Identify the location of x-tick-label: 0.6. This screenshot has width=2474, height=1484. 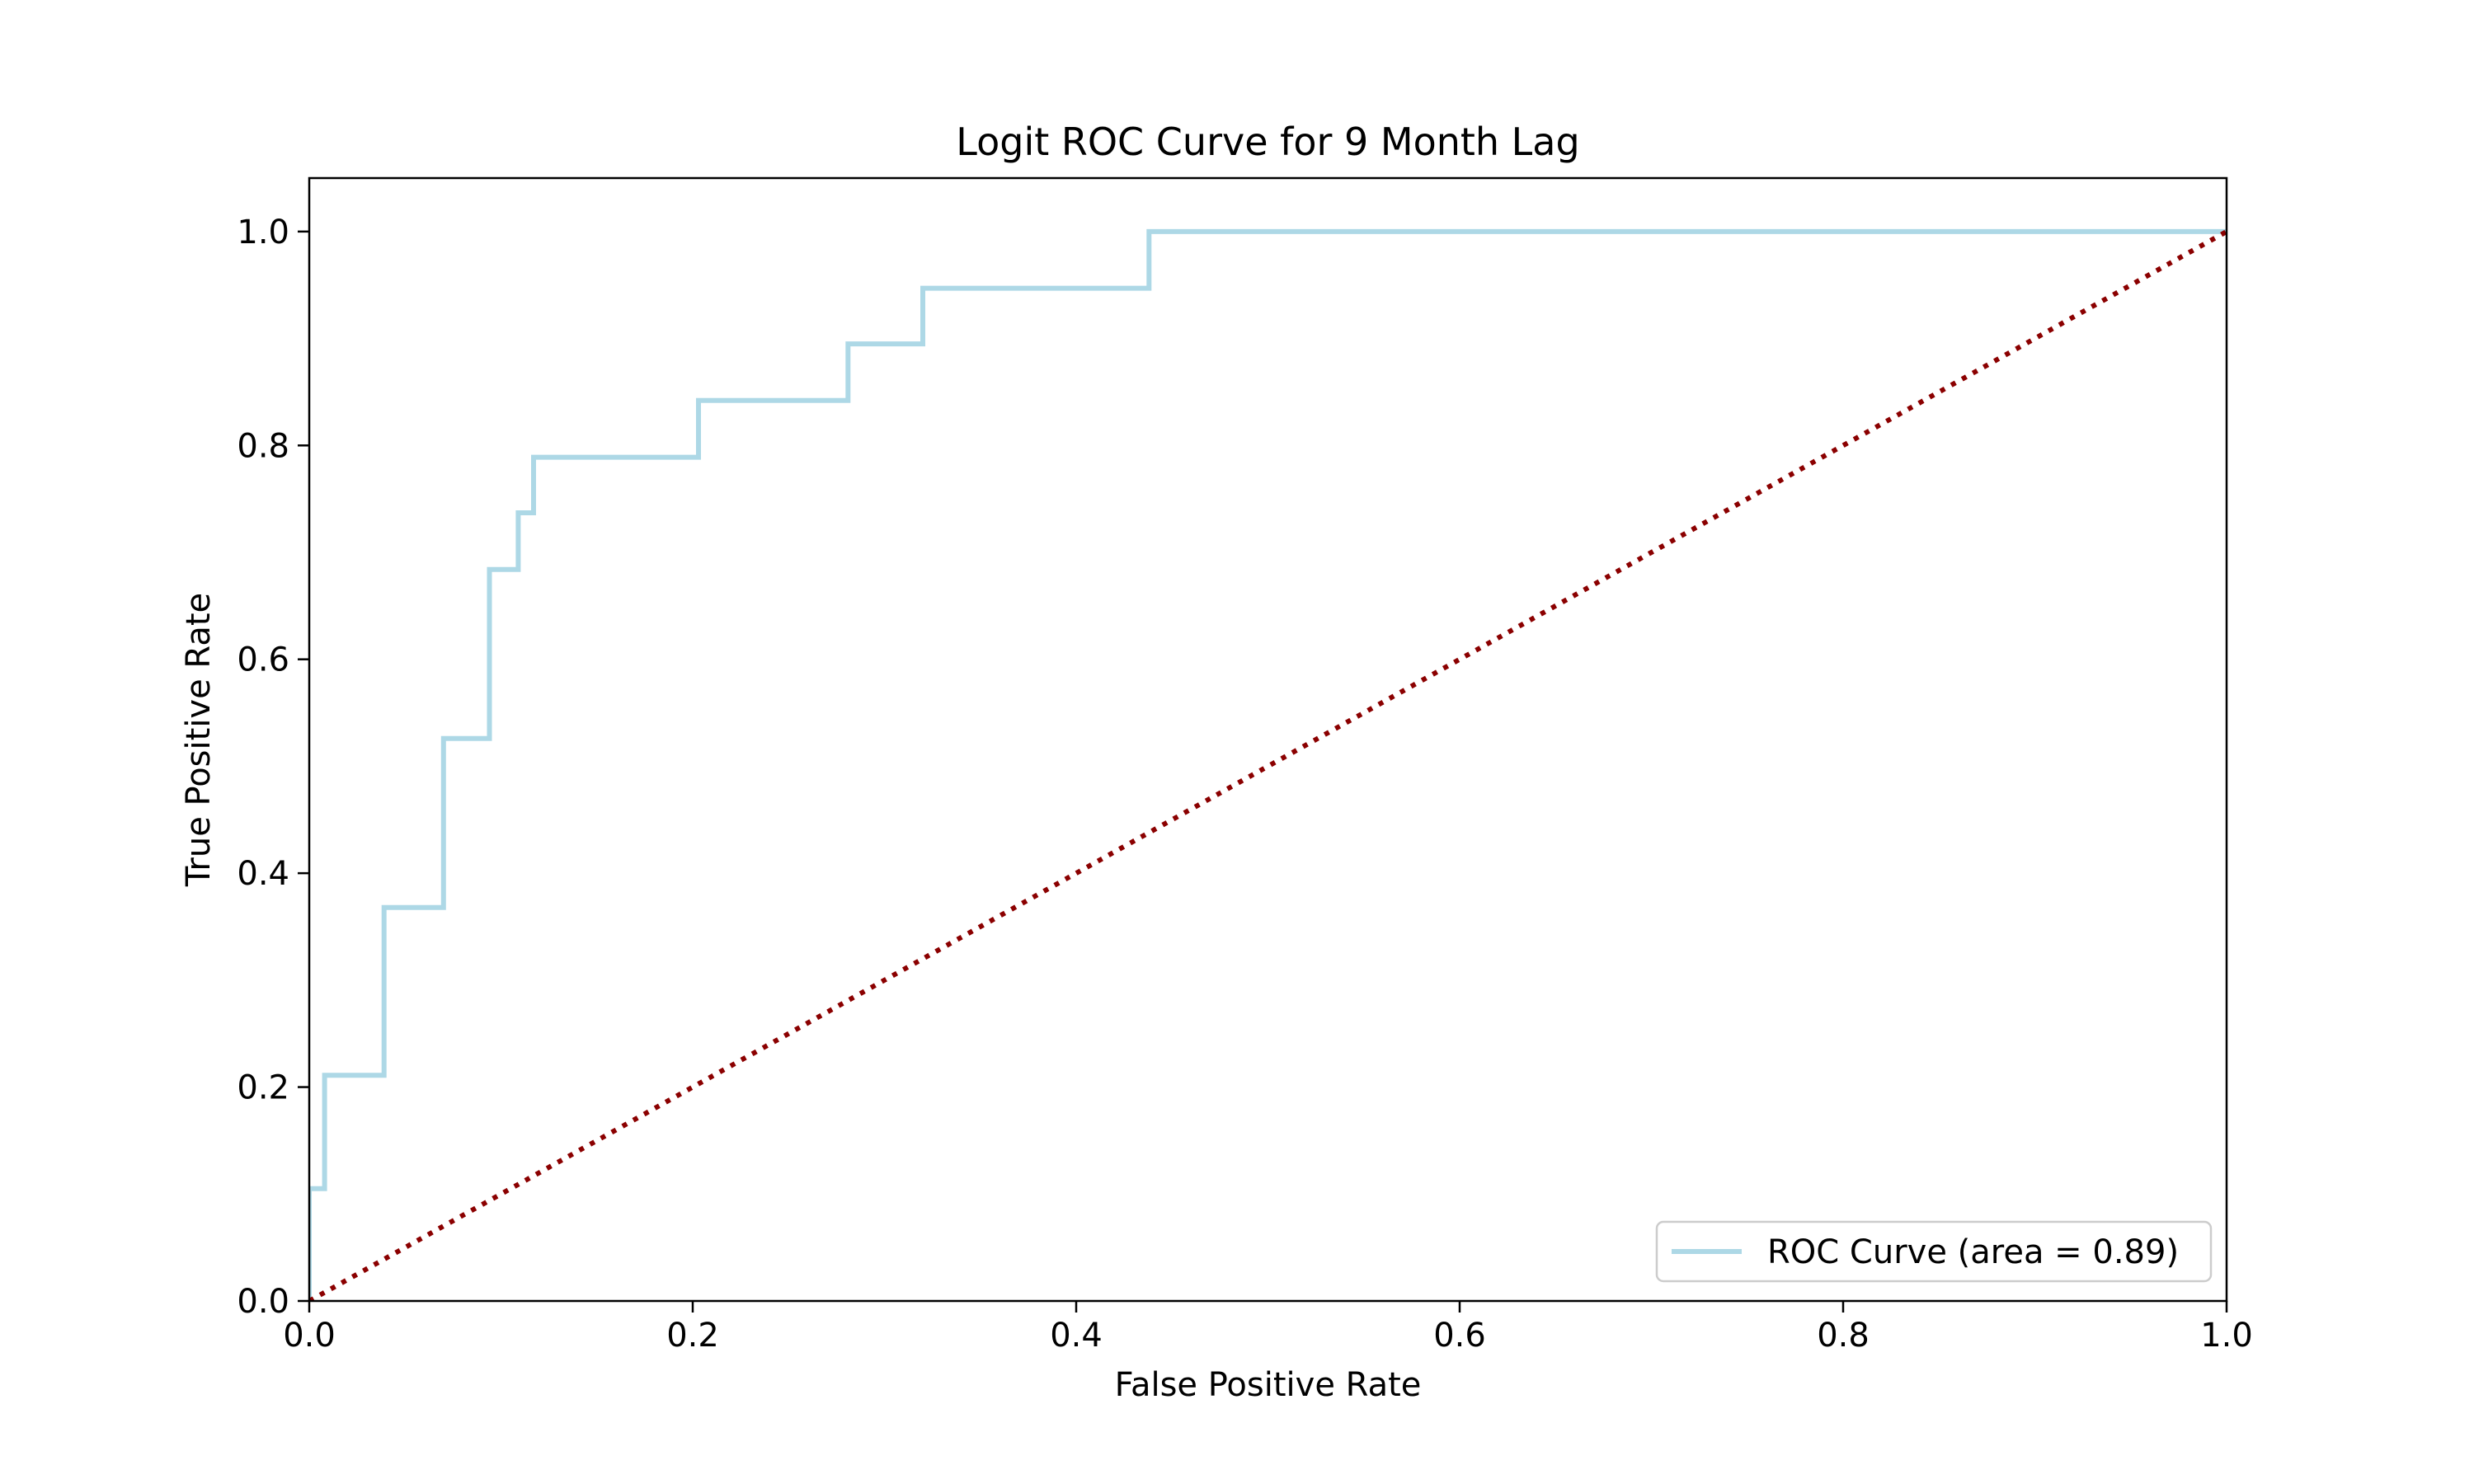
(1459, 1336).